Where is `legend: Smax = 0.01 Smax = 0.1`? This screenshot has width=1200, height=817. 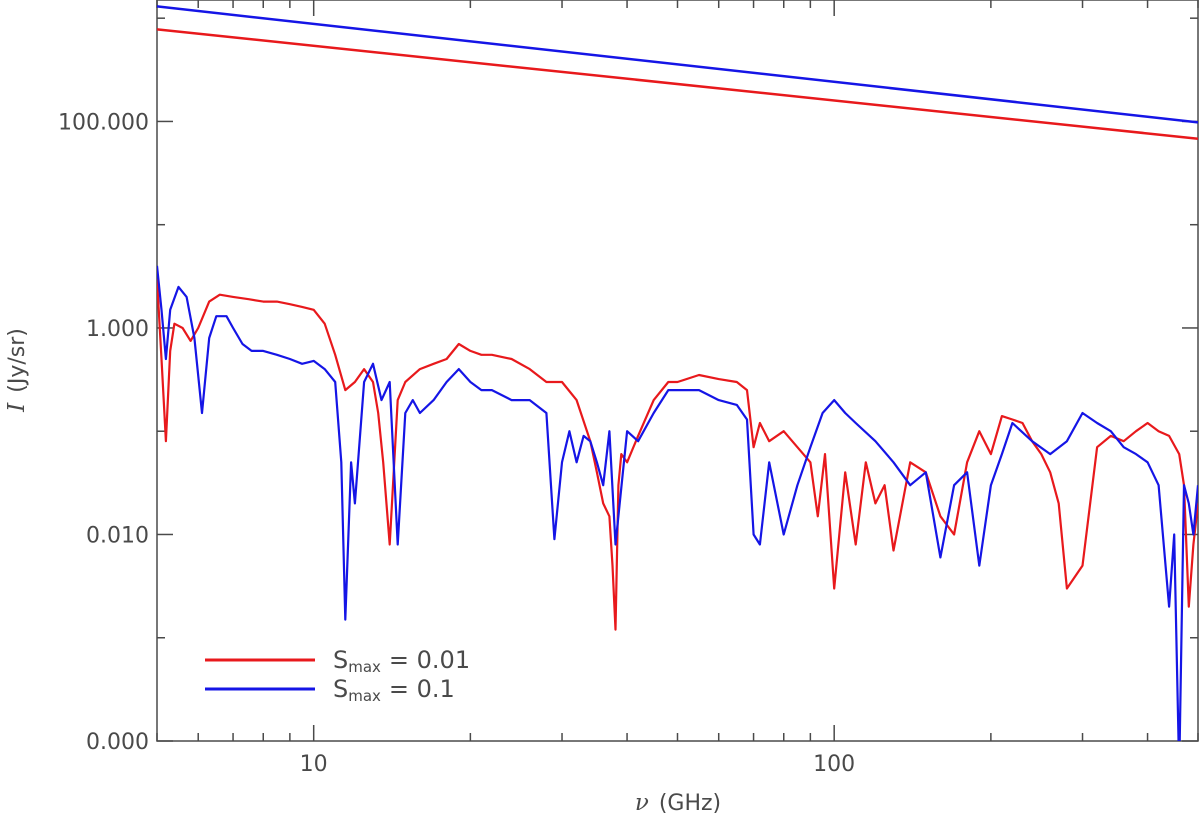
legend: Smax = 0.01 Smax = 0.1 is located at coordinates (337, 675).